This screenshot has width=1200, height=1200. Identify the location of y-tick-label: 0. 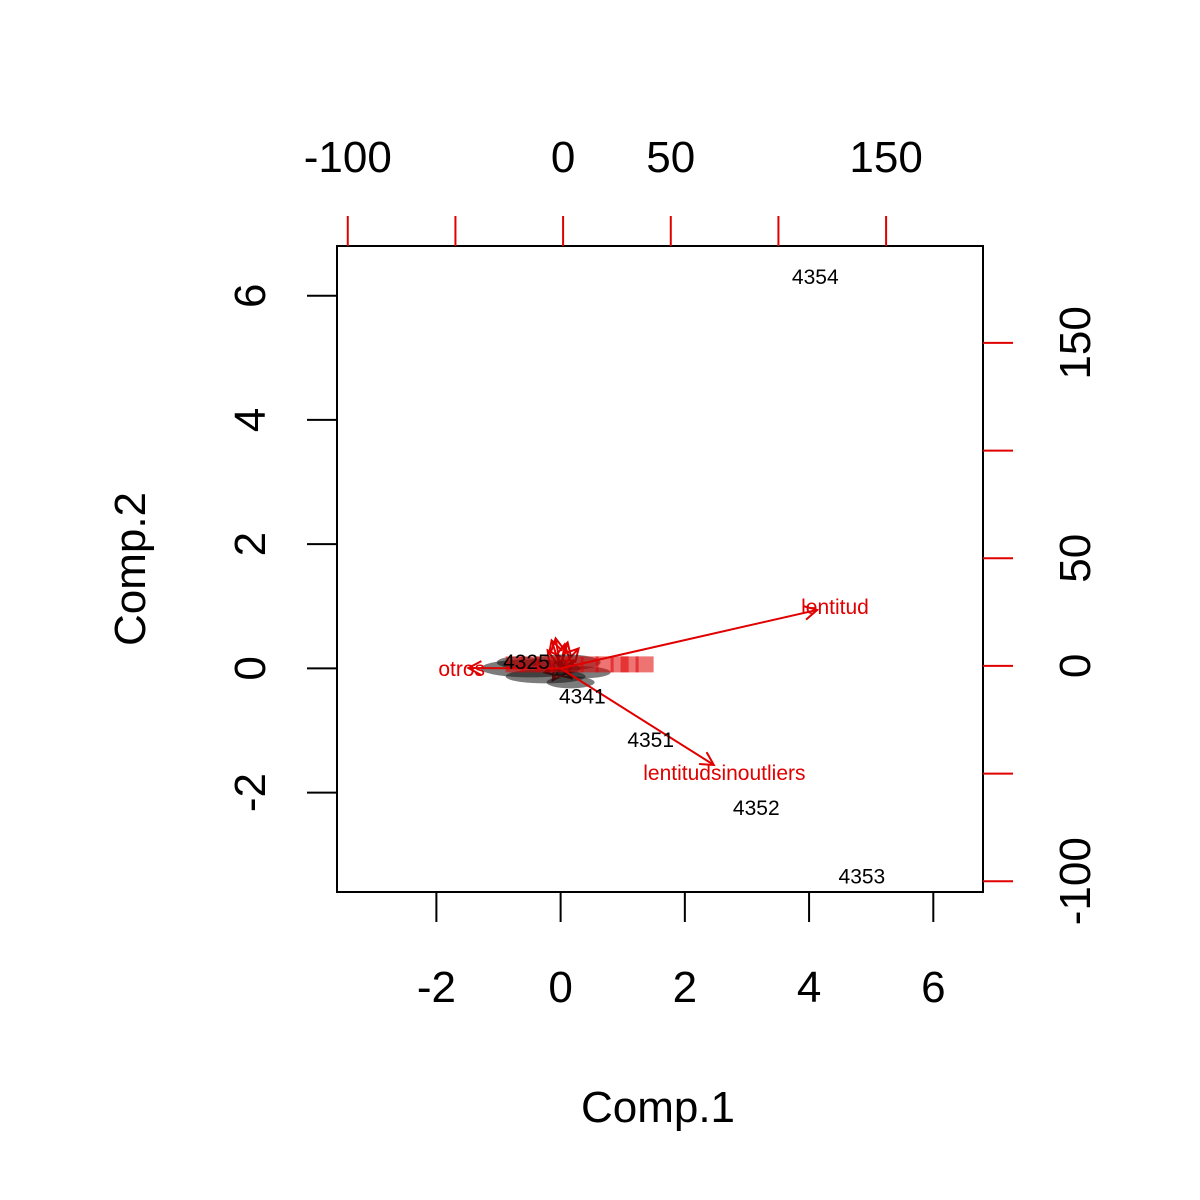
(250, 668).